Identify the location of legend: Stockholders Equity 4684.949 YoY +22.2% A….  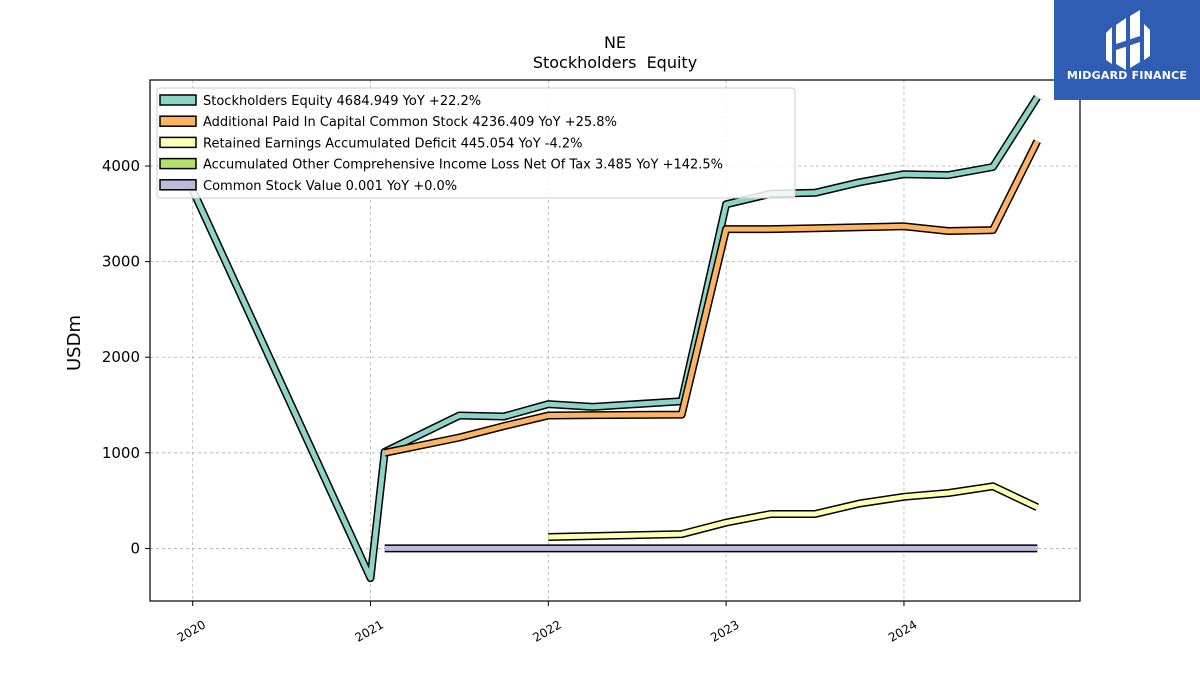
(476, 143).